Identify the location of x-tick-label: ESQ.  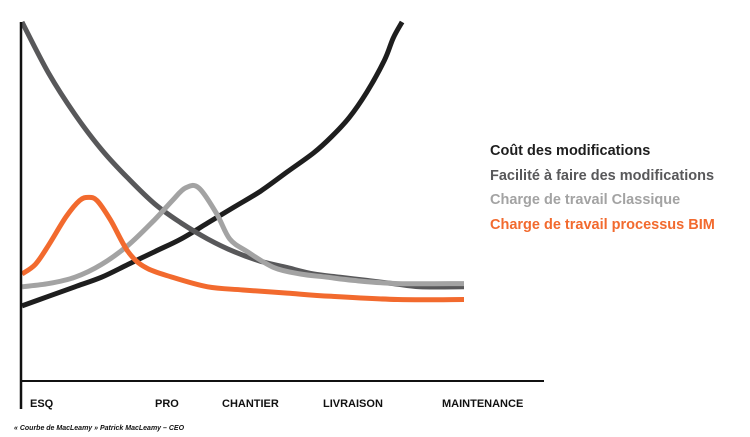
(42, 404).